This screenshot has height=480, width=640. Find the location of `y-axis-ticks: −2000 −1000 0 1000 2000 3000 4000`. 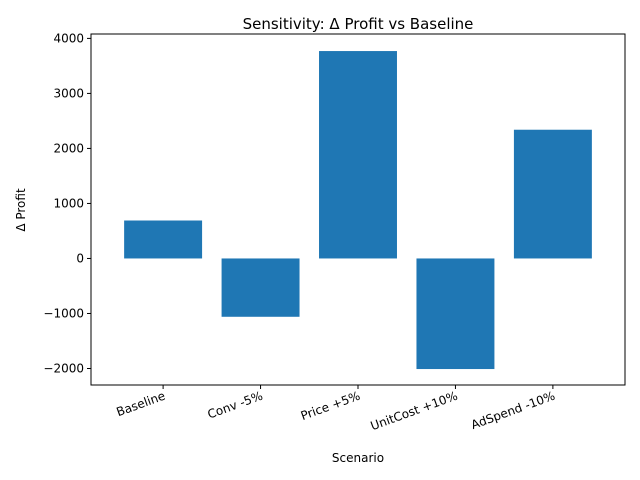

y-axis-ticks: −2000 −1000 0 1000 2000 3000 4000 is located at coordinates (67, 203).